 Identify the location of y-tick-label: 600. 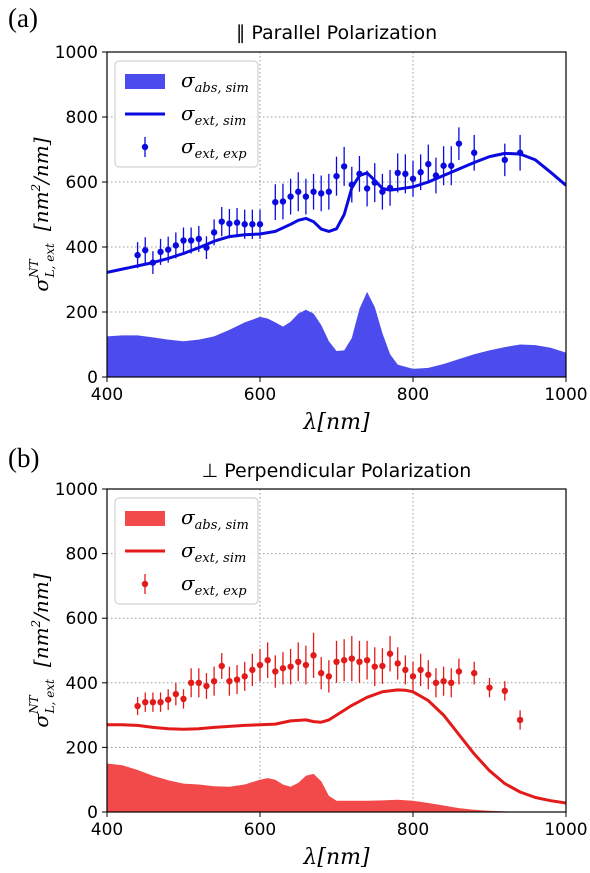
(82, 619).